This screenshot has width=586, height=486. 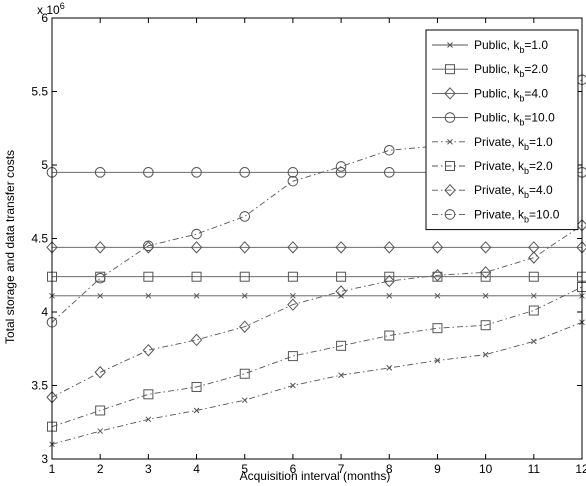 I want to click on legend-item: Public, kb=4.0, so click(x=490, y=94).